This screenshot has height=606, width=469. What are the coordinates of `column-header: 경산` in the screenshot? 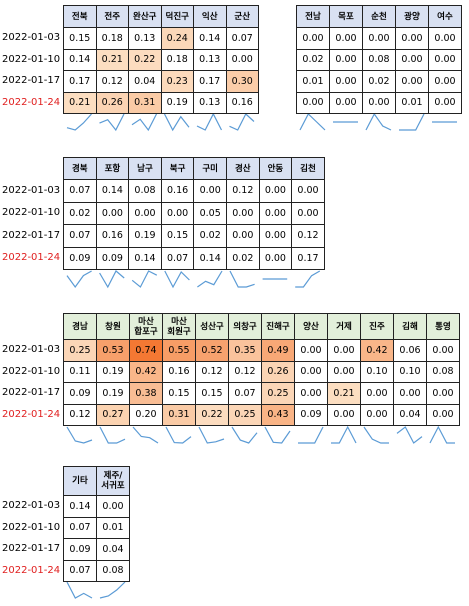 It's located at (243, 168).